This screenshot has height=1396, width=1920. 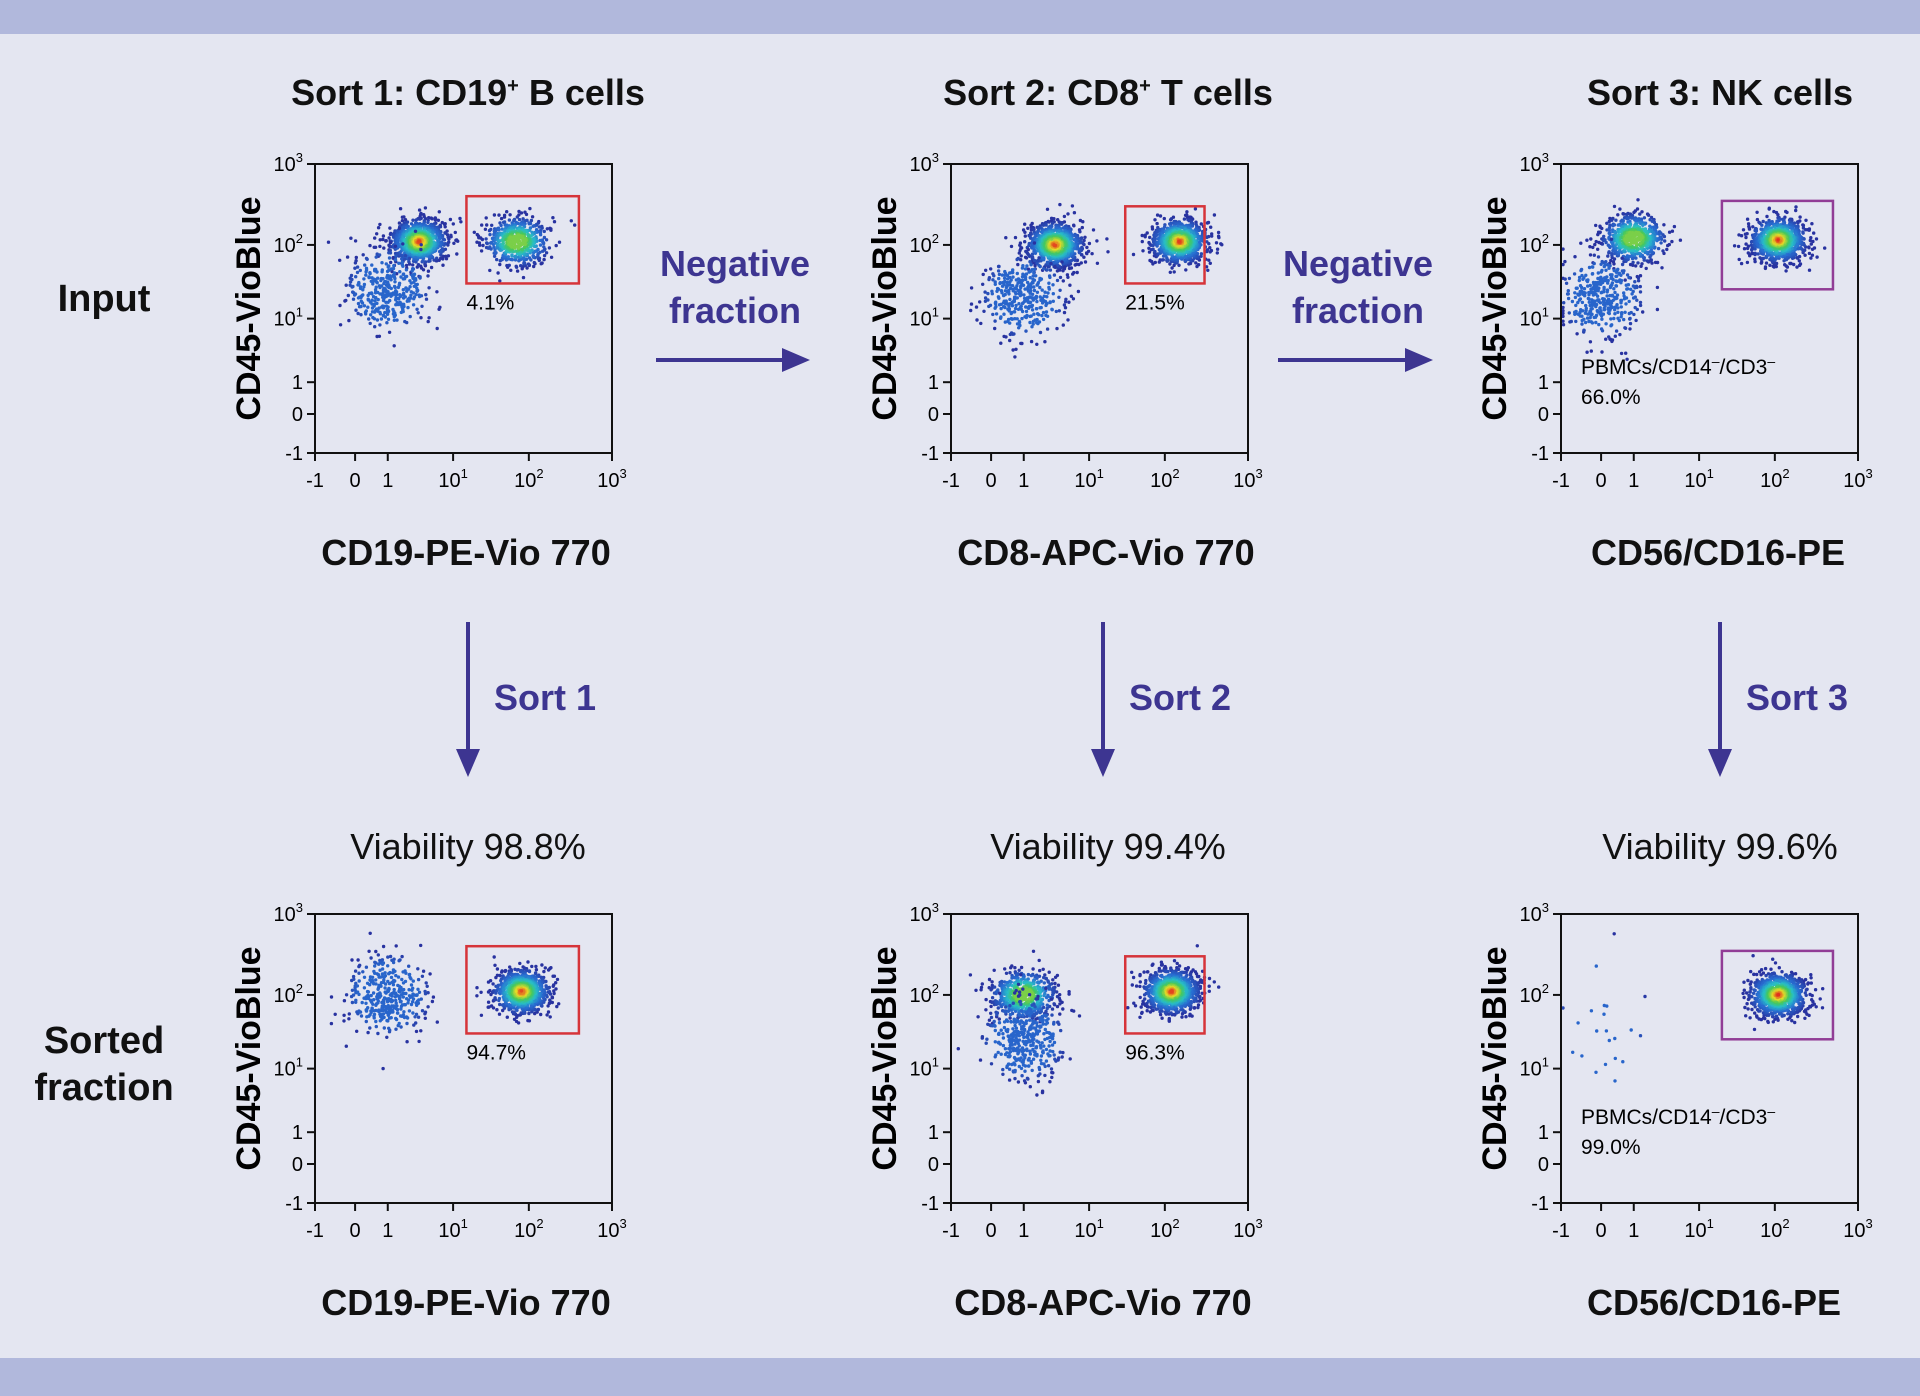 What do you see at coordinates (1088, 479) in the screenshot?
I see `x-tick-label: 10¹` at bounding box center [1088, 479].